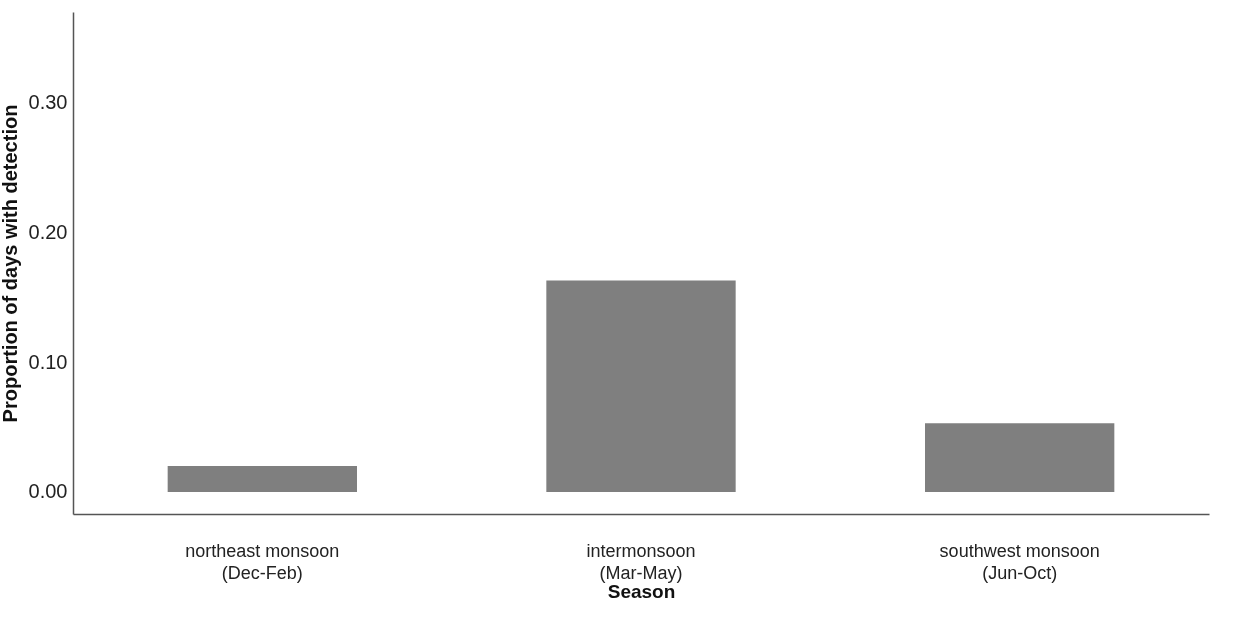  Describe the element at coordinates (262, 561) in the screenshot. I see `x-tick-label: northeast monsoon (Dec-Feb)` at that location.